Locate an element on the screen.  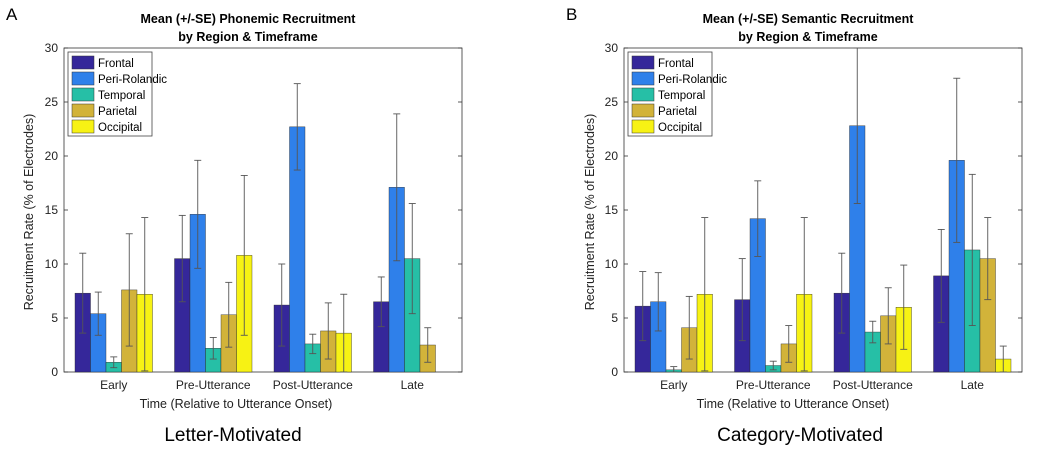
chart-title-line-1: Mean (+/-SE) Semantic Recruitment is located at coordinates (809, 19).